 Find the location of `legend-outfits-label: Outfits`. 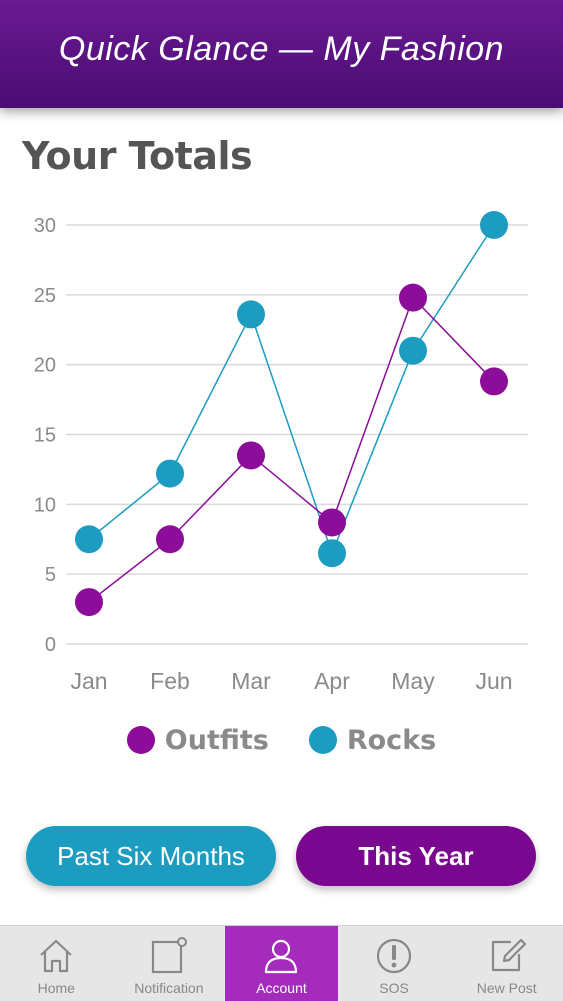

legend-outfits-label: Outfits is located at coordinates (216, 740).